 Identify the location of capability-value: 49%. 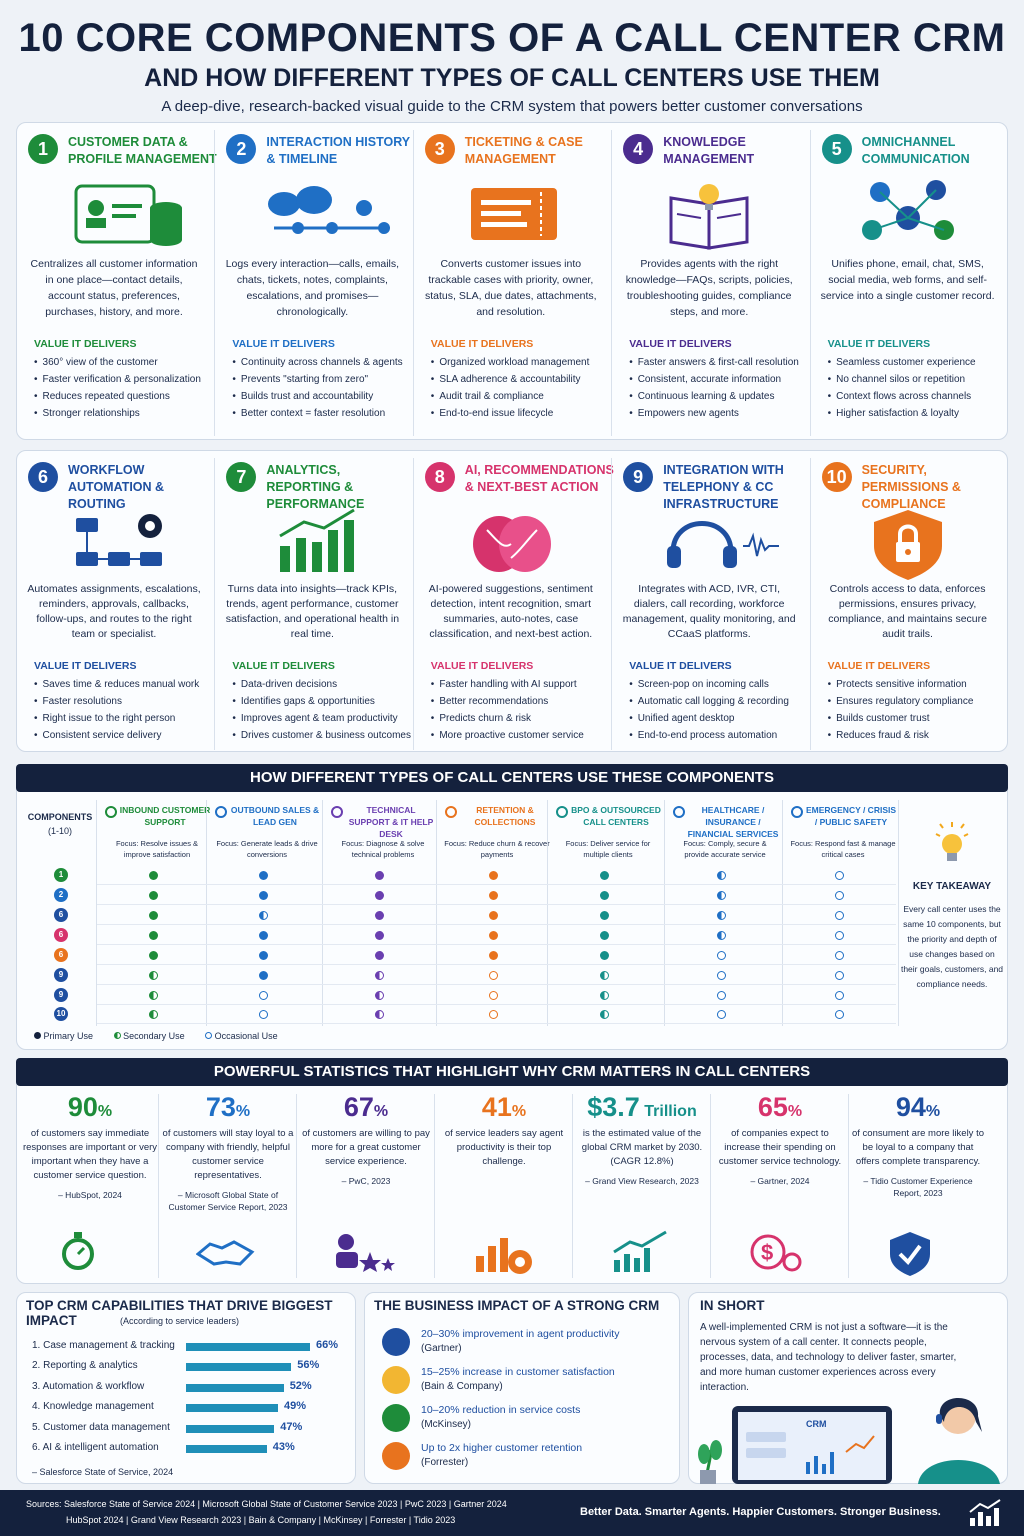
(295, 1406).